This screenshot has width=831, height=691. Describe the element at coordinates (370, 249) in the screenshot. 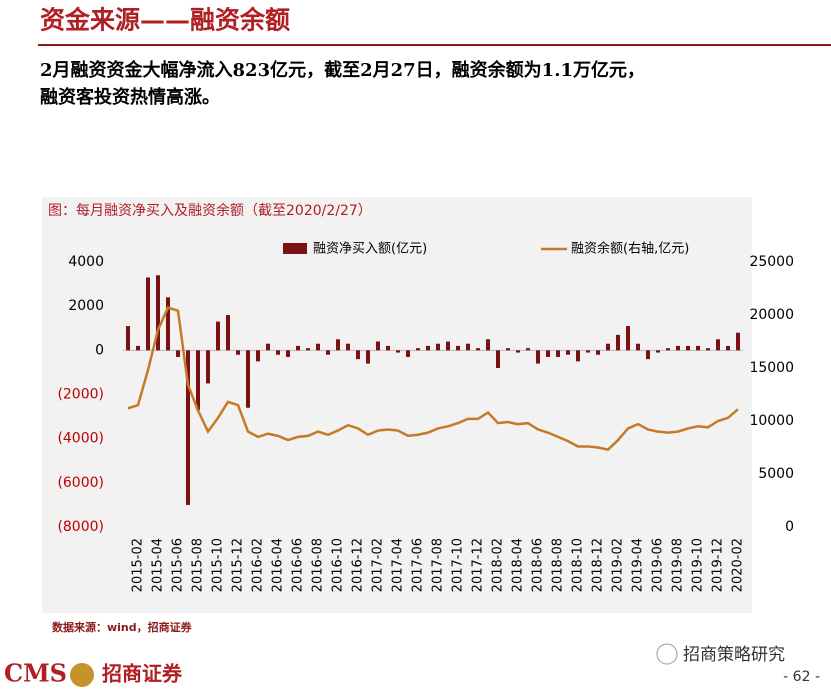

I see `legend-label: 融资净买入额(亿元)` at that location.